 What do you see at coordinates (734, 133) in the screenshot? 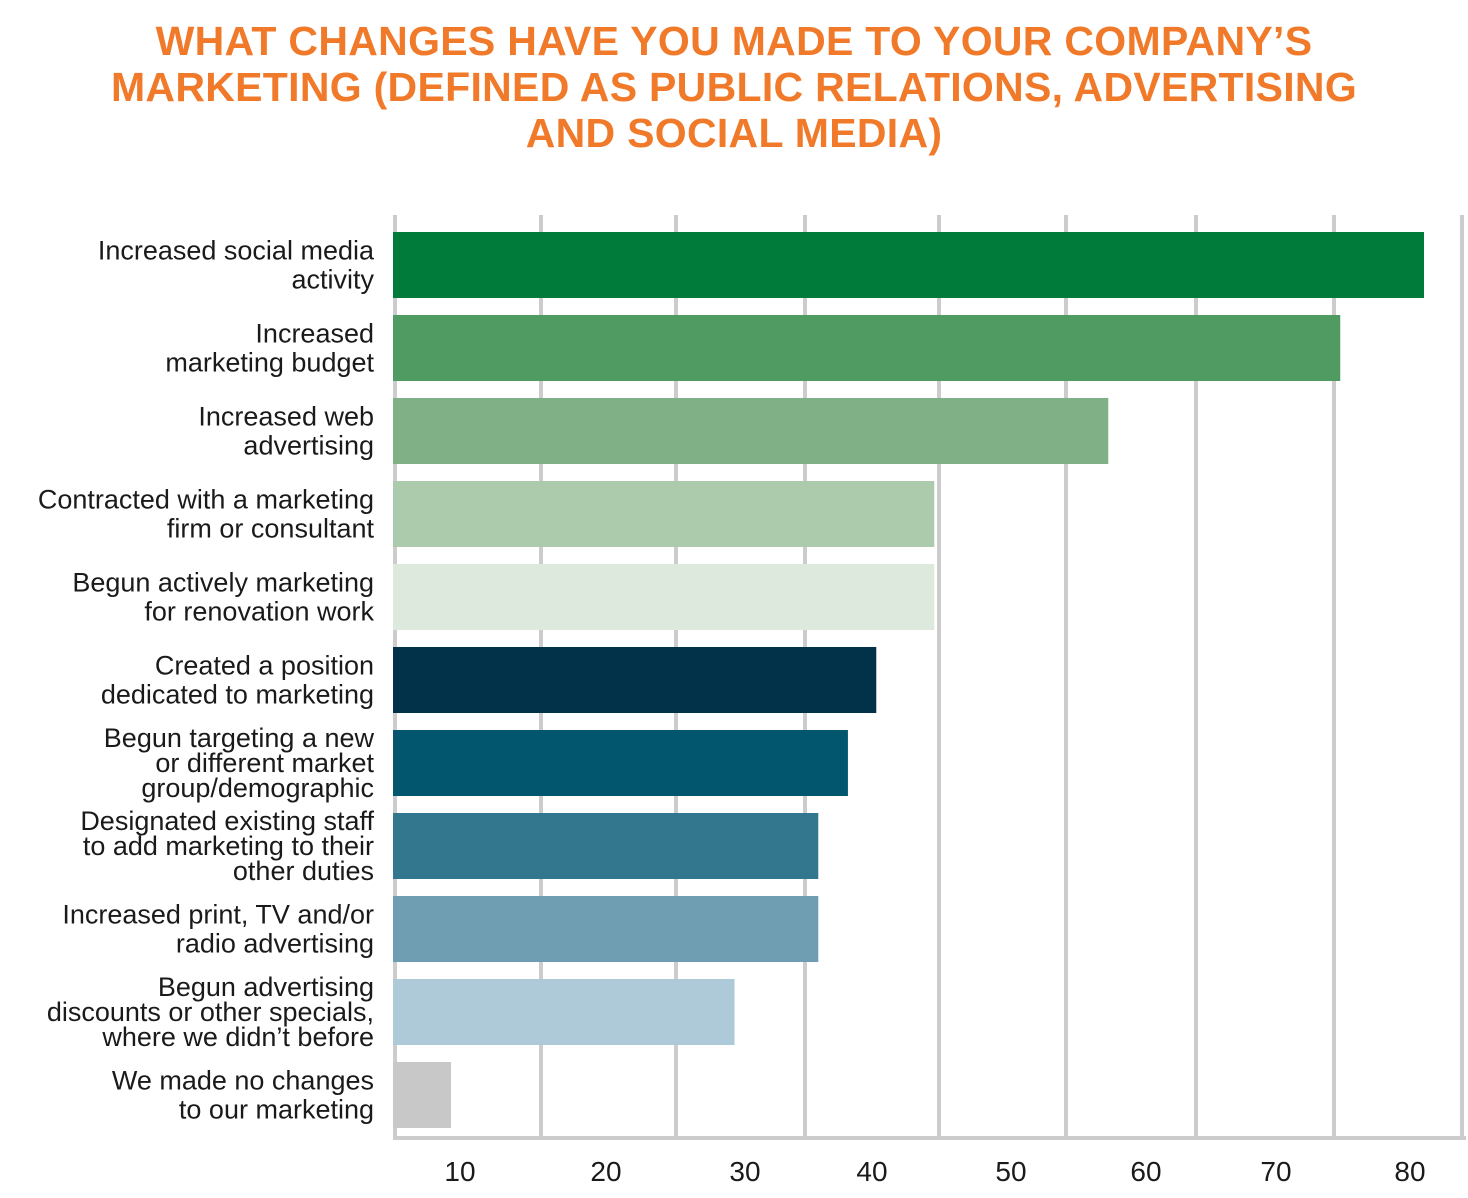
I see `chart-title-line-3: AND SOCIAL MEDIA)` at bounding box center [734, 133].